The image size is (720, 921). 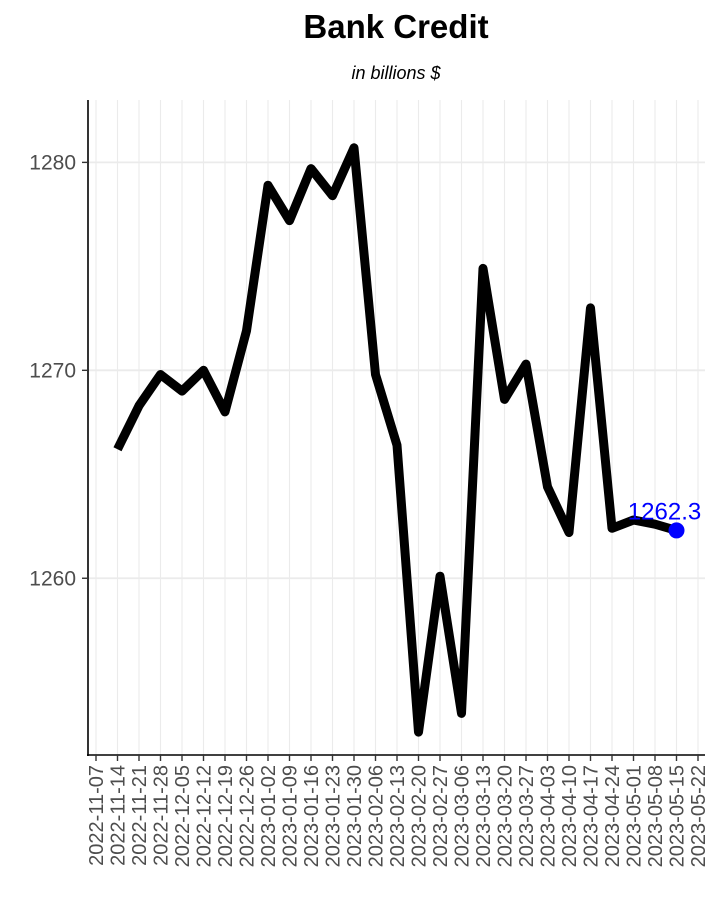 What do you see at coordinates (699, 816) in the screenshot?
I see `x-tick-label: 2023-05-22` at bounding box center [699, 816].